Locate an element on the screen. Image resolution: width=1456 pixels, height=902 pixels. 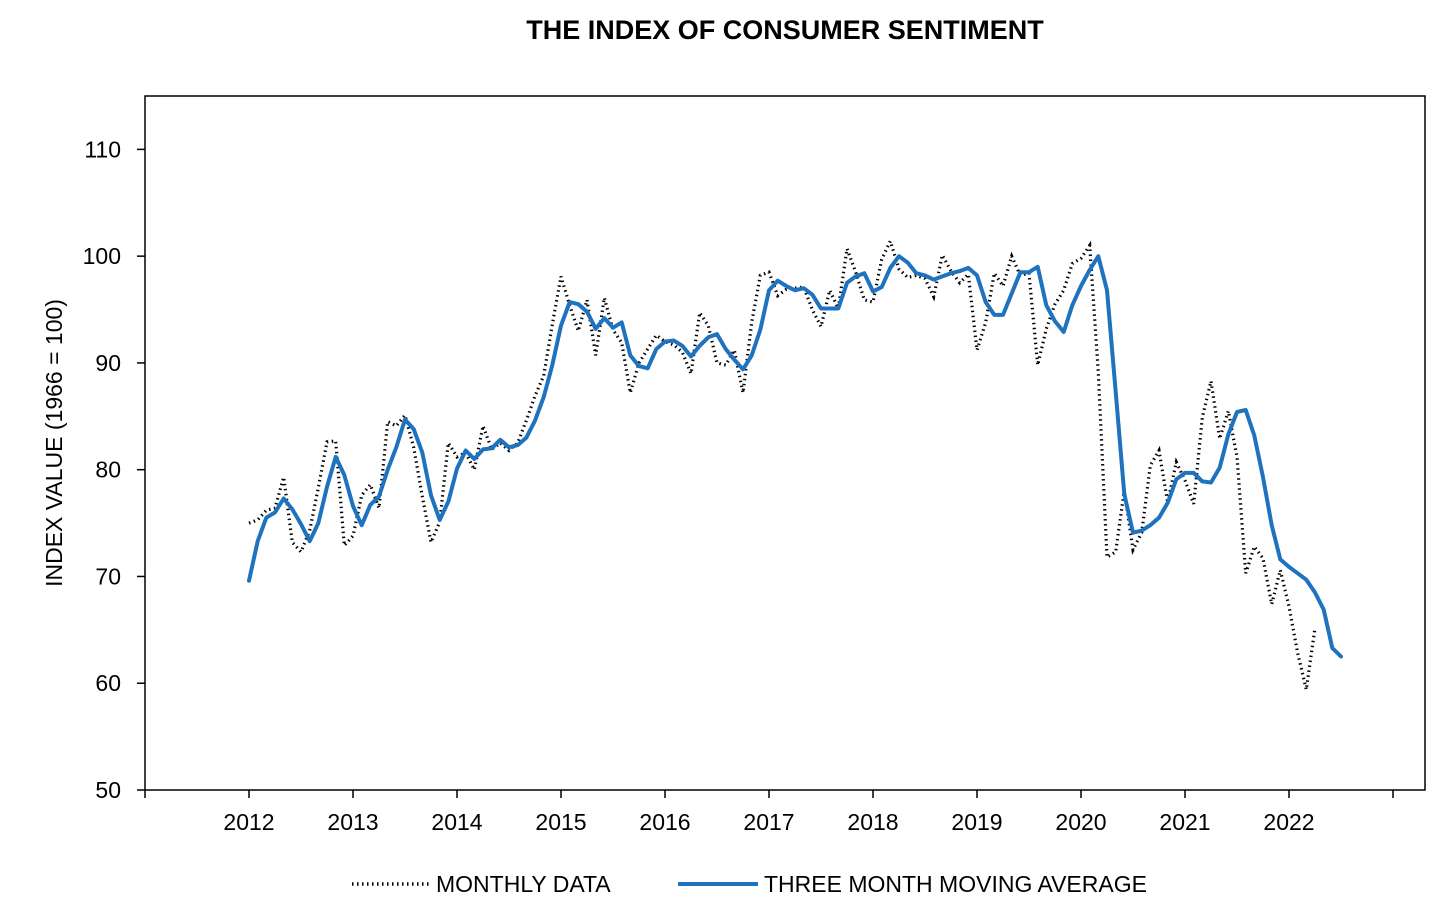
y-tick-label-90: 90 is located at coordinates (108, 363).